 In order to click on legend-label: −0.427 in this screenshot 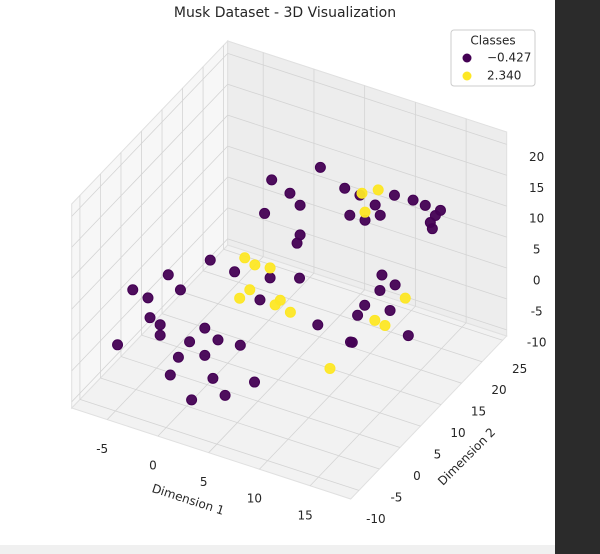, I will do `click(509, 58)`.